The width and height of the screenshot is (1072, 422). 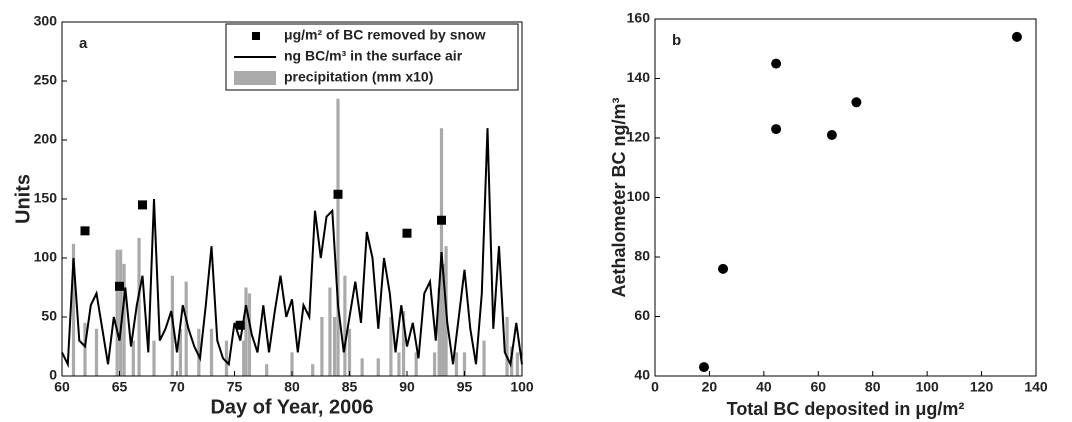 I want to click on x-tick-label: 140, so click(x=1036, y=387).